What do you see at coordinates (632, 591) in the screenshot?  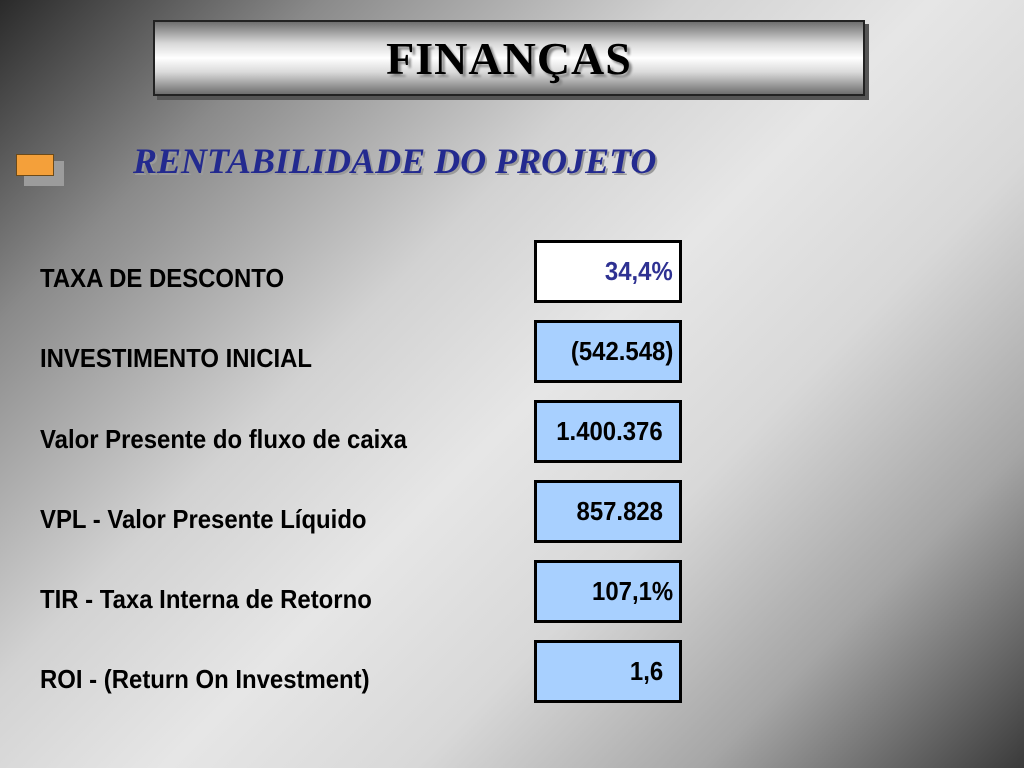 I see `value-irr: 107,1%` at bounding box center [632, 591].